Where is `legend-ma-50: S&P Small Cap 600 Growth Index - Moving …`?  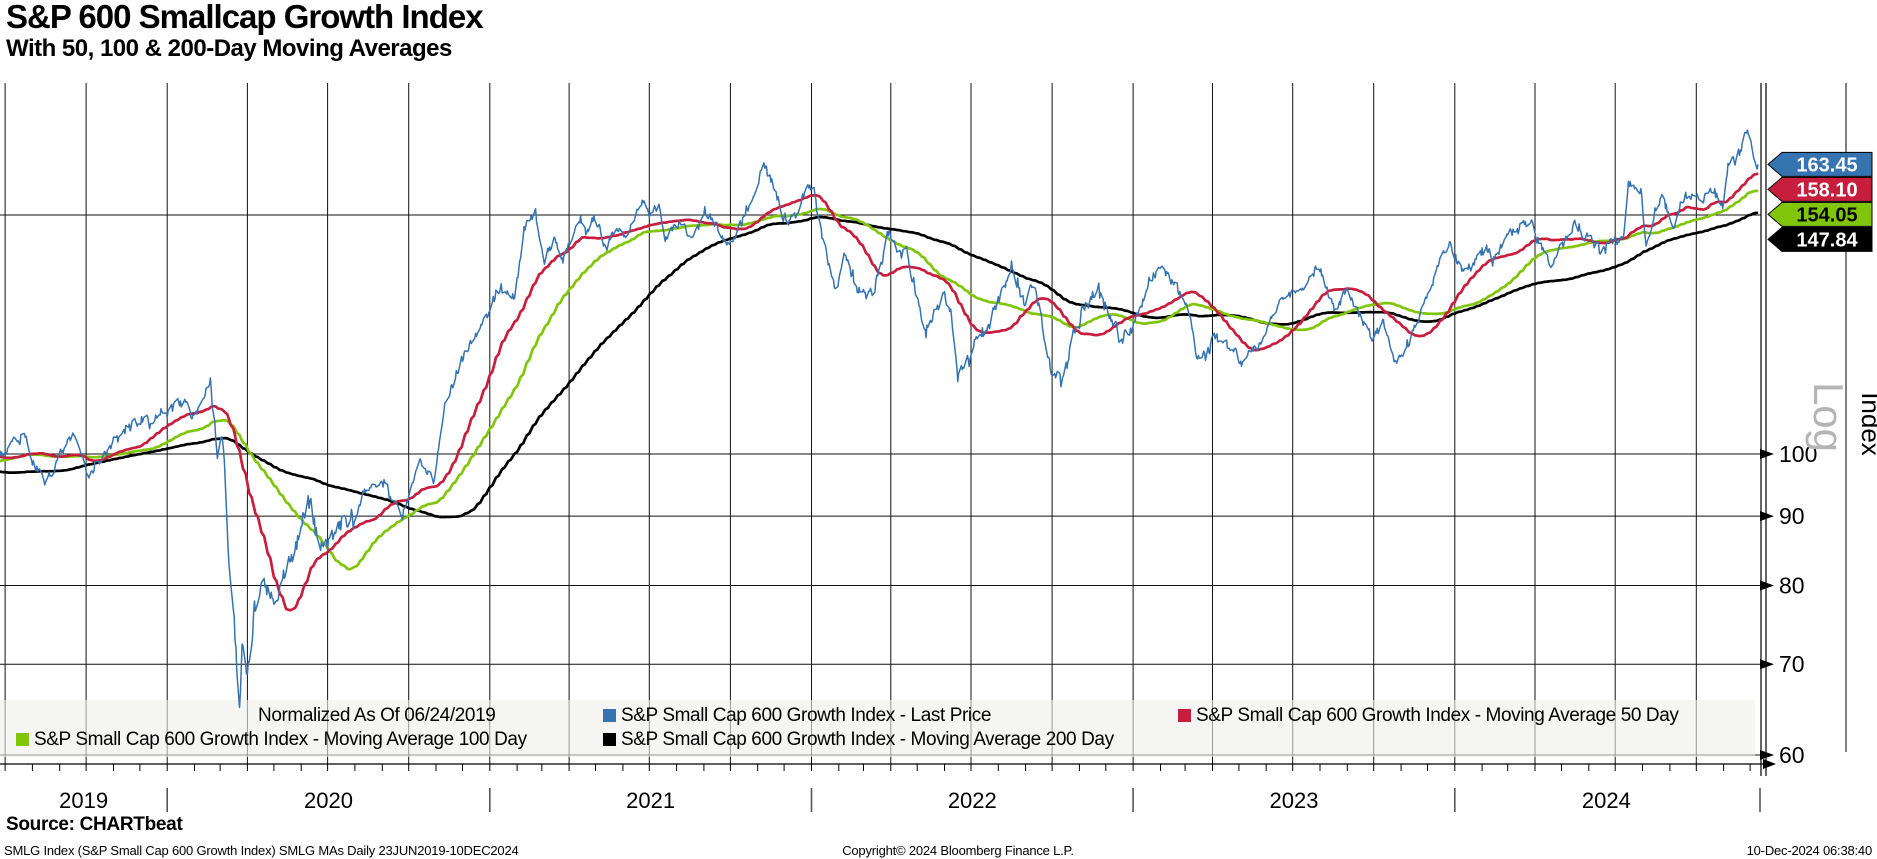
legend-ma-50: S&P Small Cap 600 Growth Index - Moving … is located at coordinates (1437, 715).